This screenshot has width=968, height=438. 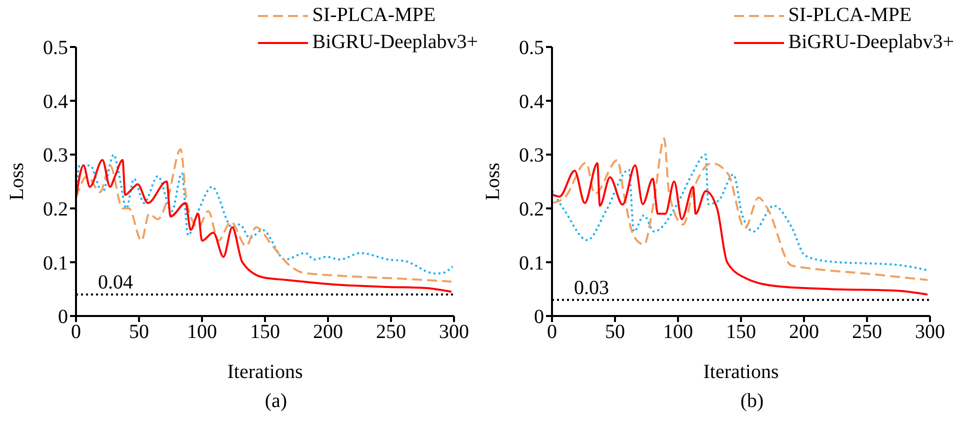 I want to click on text: (b), so click(x=752, y=401).